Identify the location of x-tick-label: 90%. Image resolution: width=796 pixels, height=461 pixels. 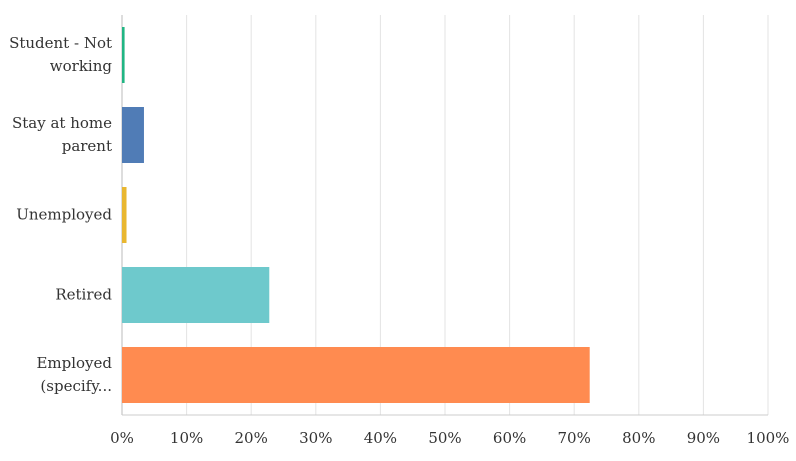
(703, 438).